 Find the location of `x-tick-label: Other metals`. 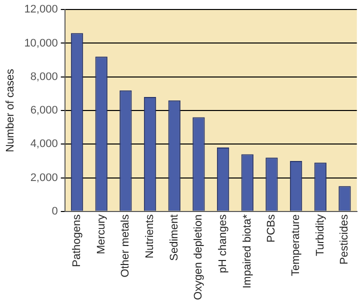

x-tick-label: Other metals is located at coordinates (126, 246).